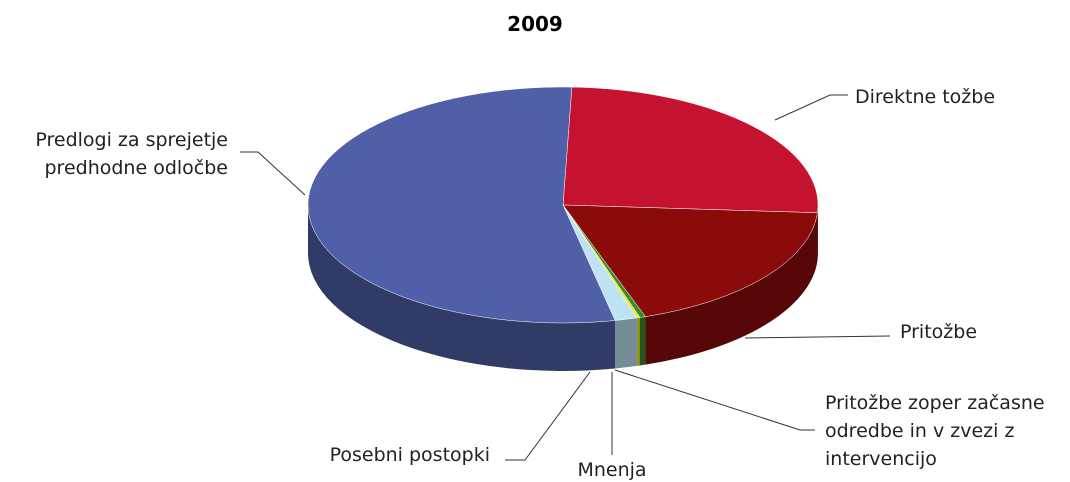 The image size is (1070, 482). Describe the element at coordinates (535, 24) in the screenshot. I see `chart-title: 2009` at that location.